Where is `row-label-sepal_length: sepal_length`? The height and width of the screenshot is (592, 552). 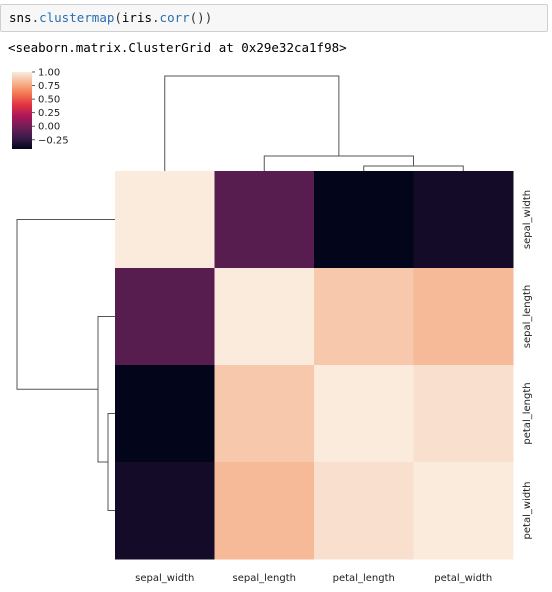 row-label-sepal_length: sepal_length is located at coordinates (527, 317).